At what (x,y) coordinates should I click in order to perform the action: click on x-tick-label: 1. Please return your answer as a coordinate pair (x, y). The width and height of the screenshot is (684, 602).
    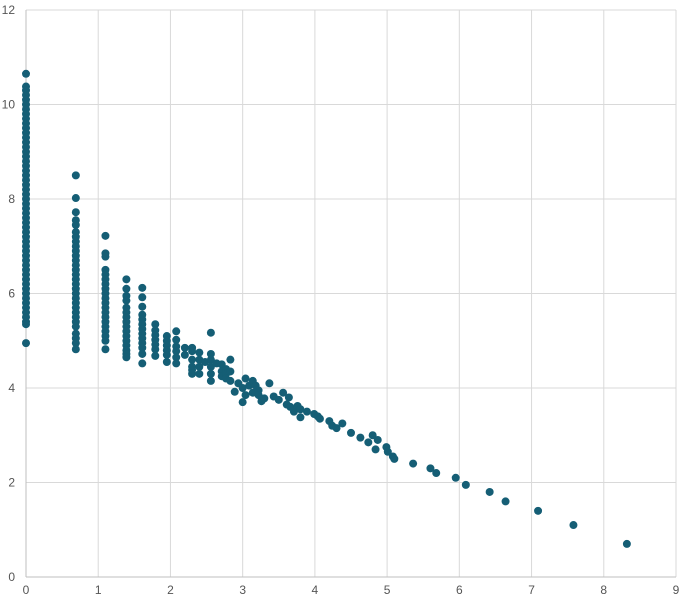
    Looking at the image, I should click on (98, 590).